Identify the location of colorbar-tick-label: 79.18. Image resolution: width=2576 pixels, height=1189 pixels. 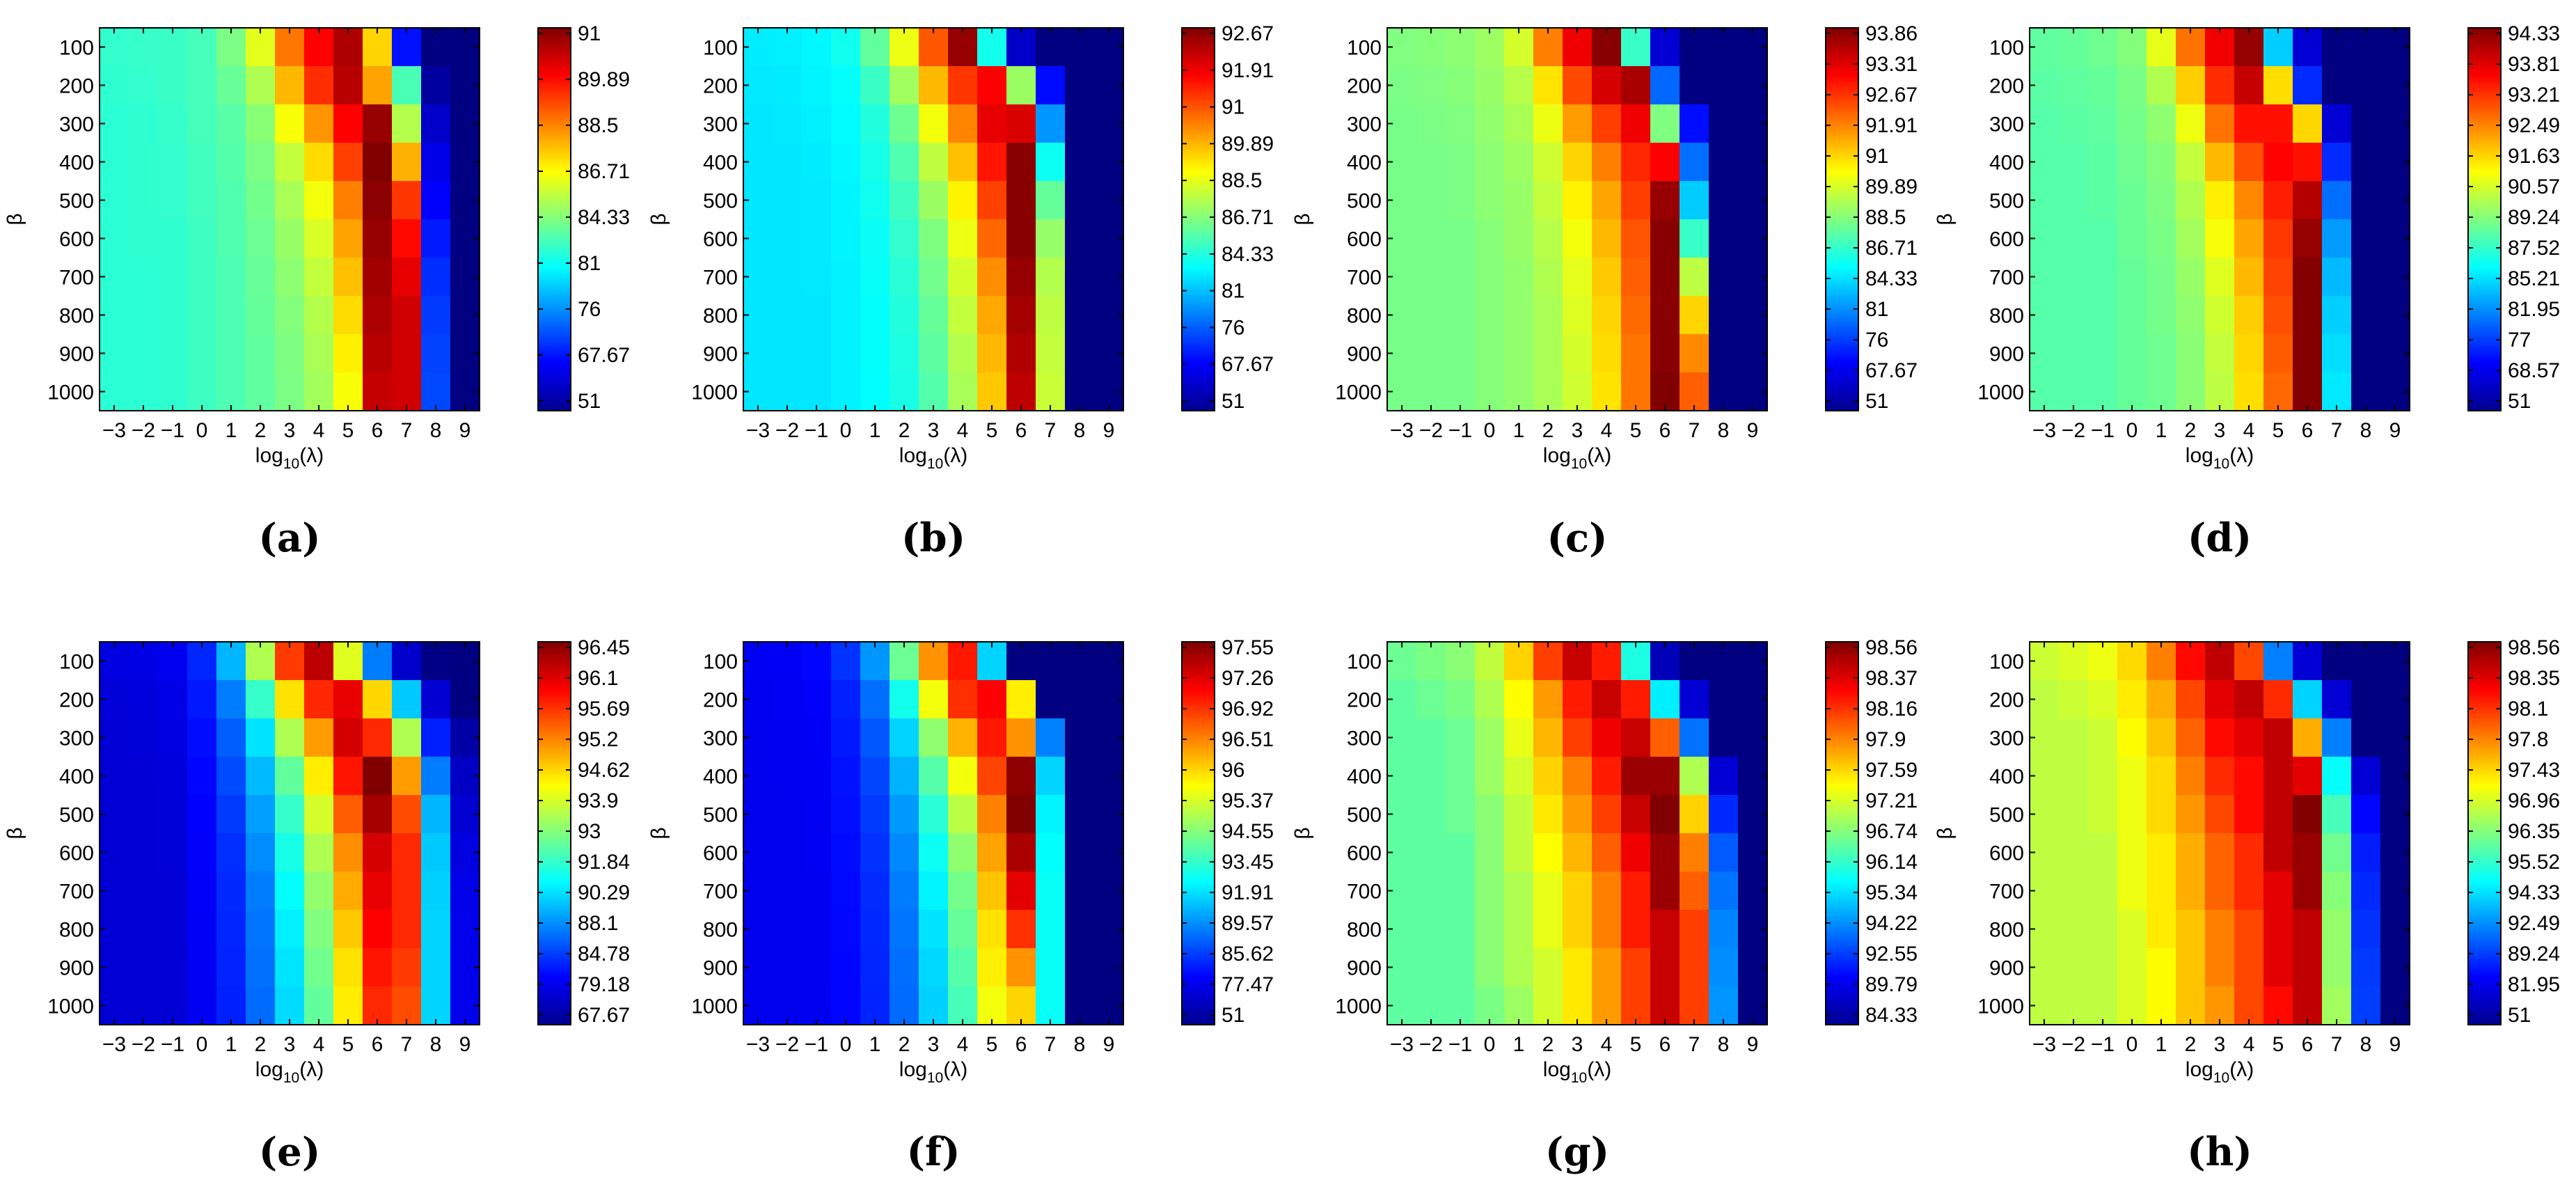
(604, 984).